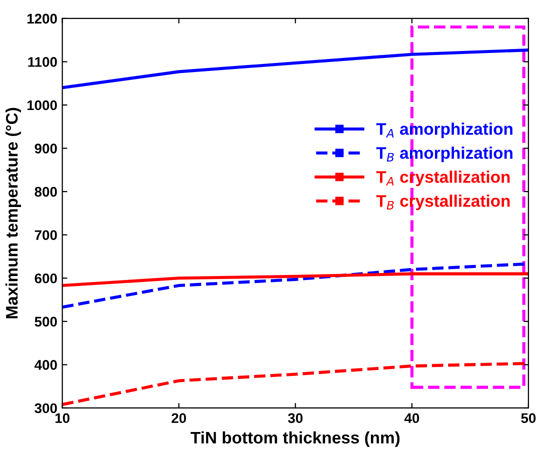 Image resolution: width=542 pixels, height=461 pixels. Describe the element at coordinates (45, 191) in the screenshot. I see `y-tick-label: 800` at that location.